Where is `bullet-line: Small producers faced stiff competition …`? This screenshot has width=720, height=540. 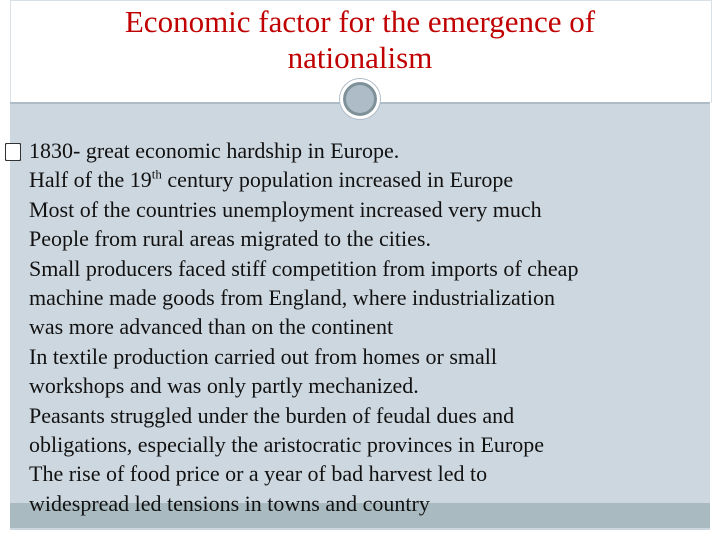 bullet-line: Small producers faced stiff competition … is located at coordinates (304, 268).